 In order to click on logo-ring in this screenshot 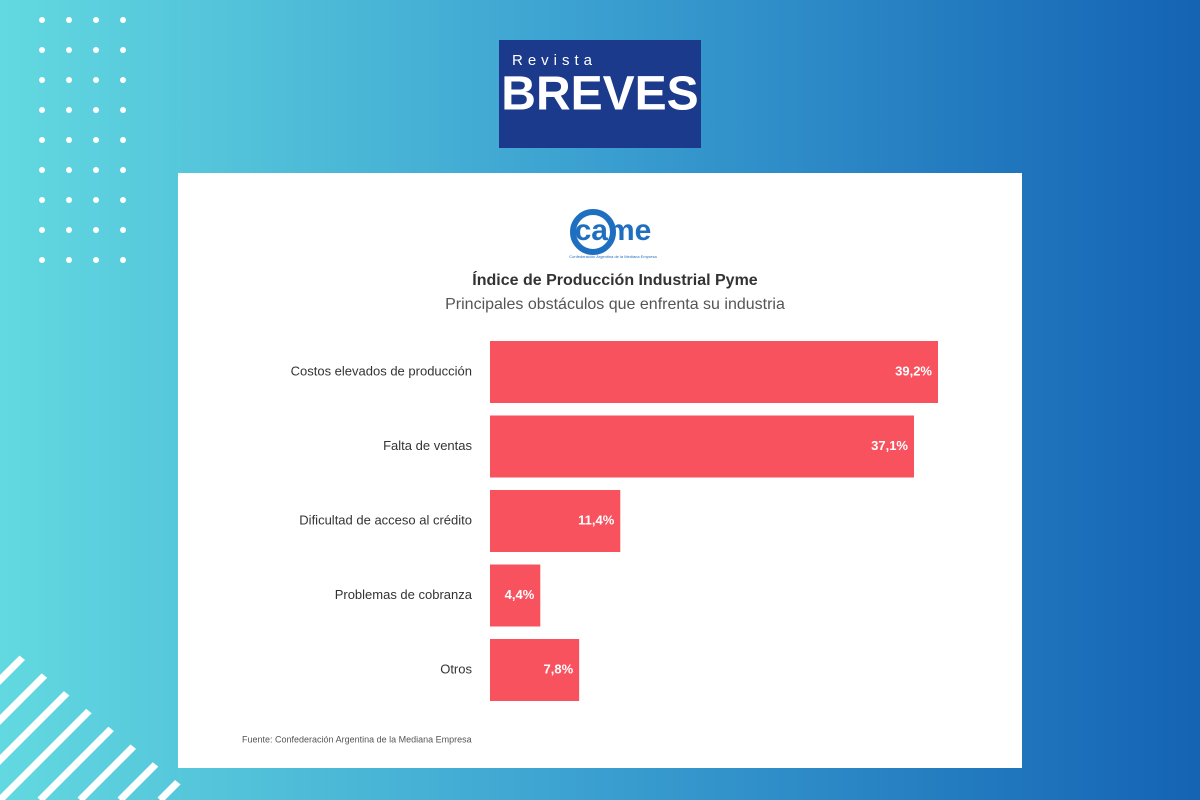, I will do `click(593, 232)`.